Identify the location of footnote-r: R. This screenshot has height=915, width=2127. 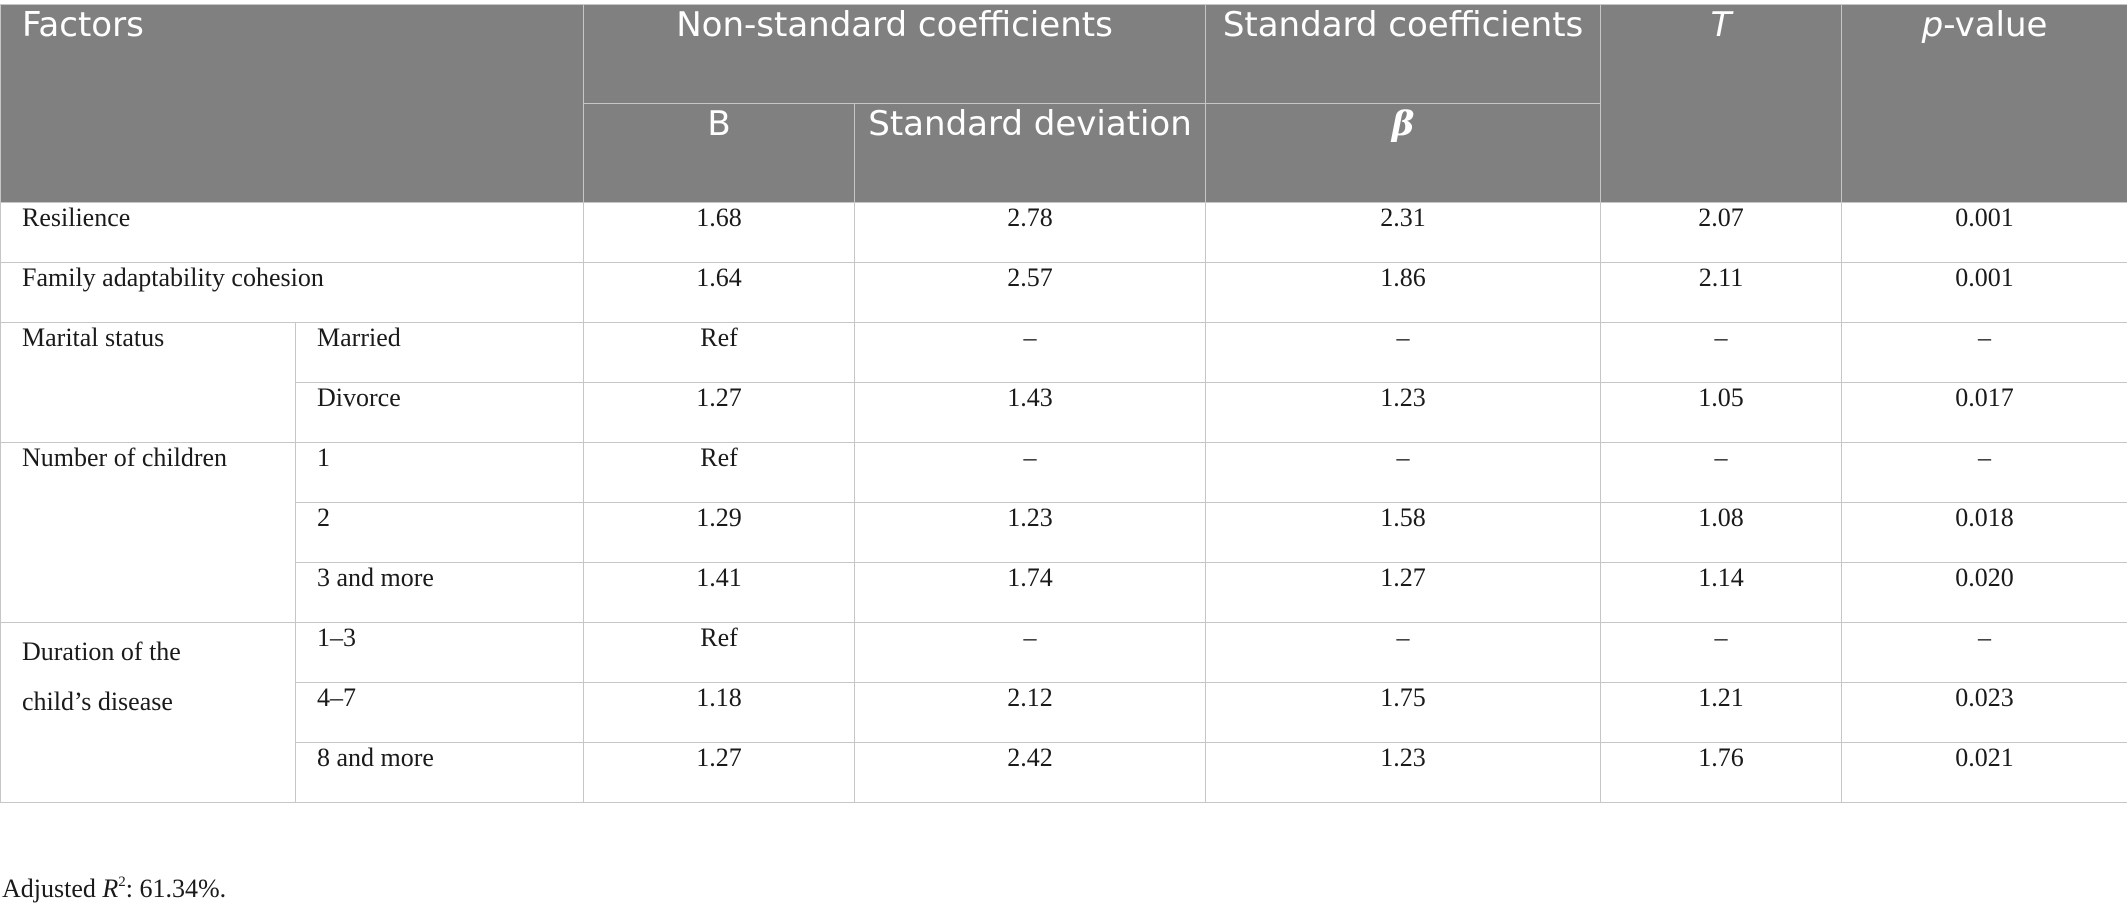
(110, 888).